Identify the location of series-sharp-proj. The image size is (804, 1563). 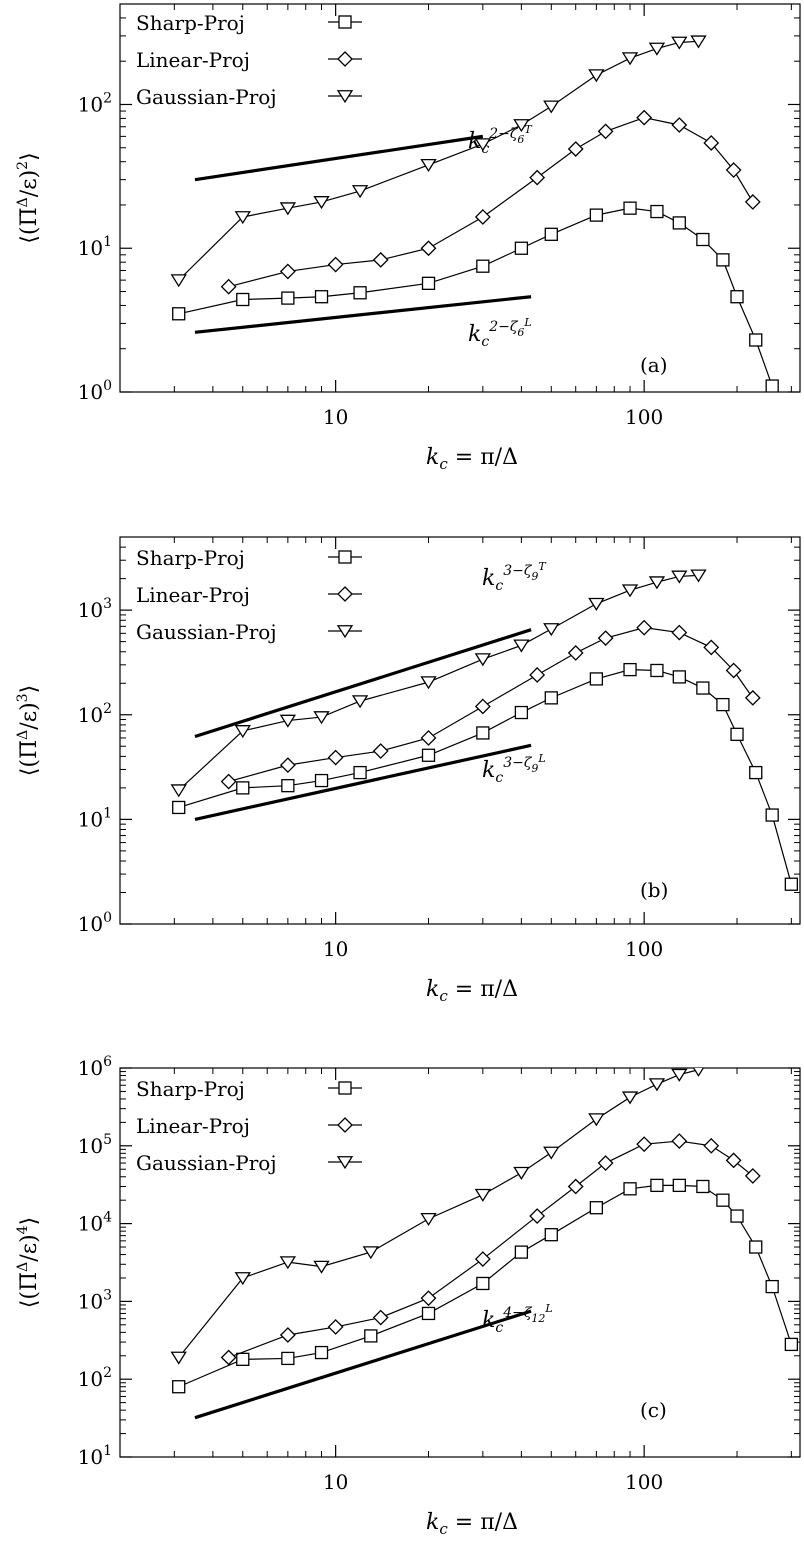
(475, 296).